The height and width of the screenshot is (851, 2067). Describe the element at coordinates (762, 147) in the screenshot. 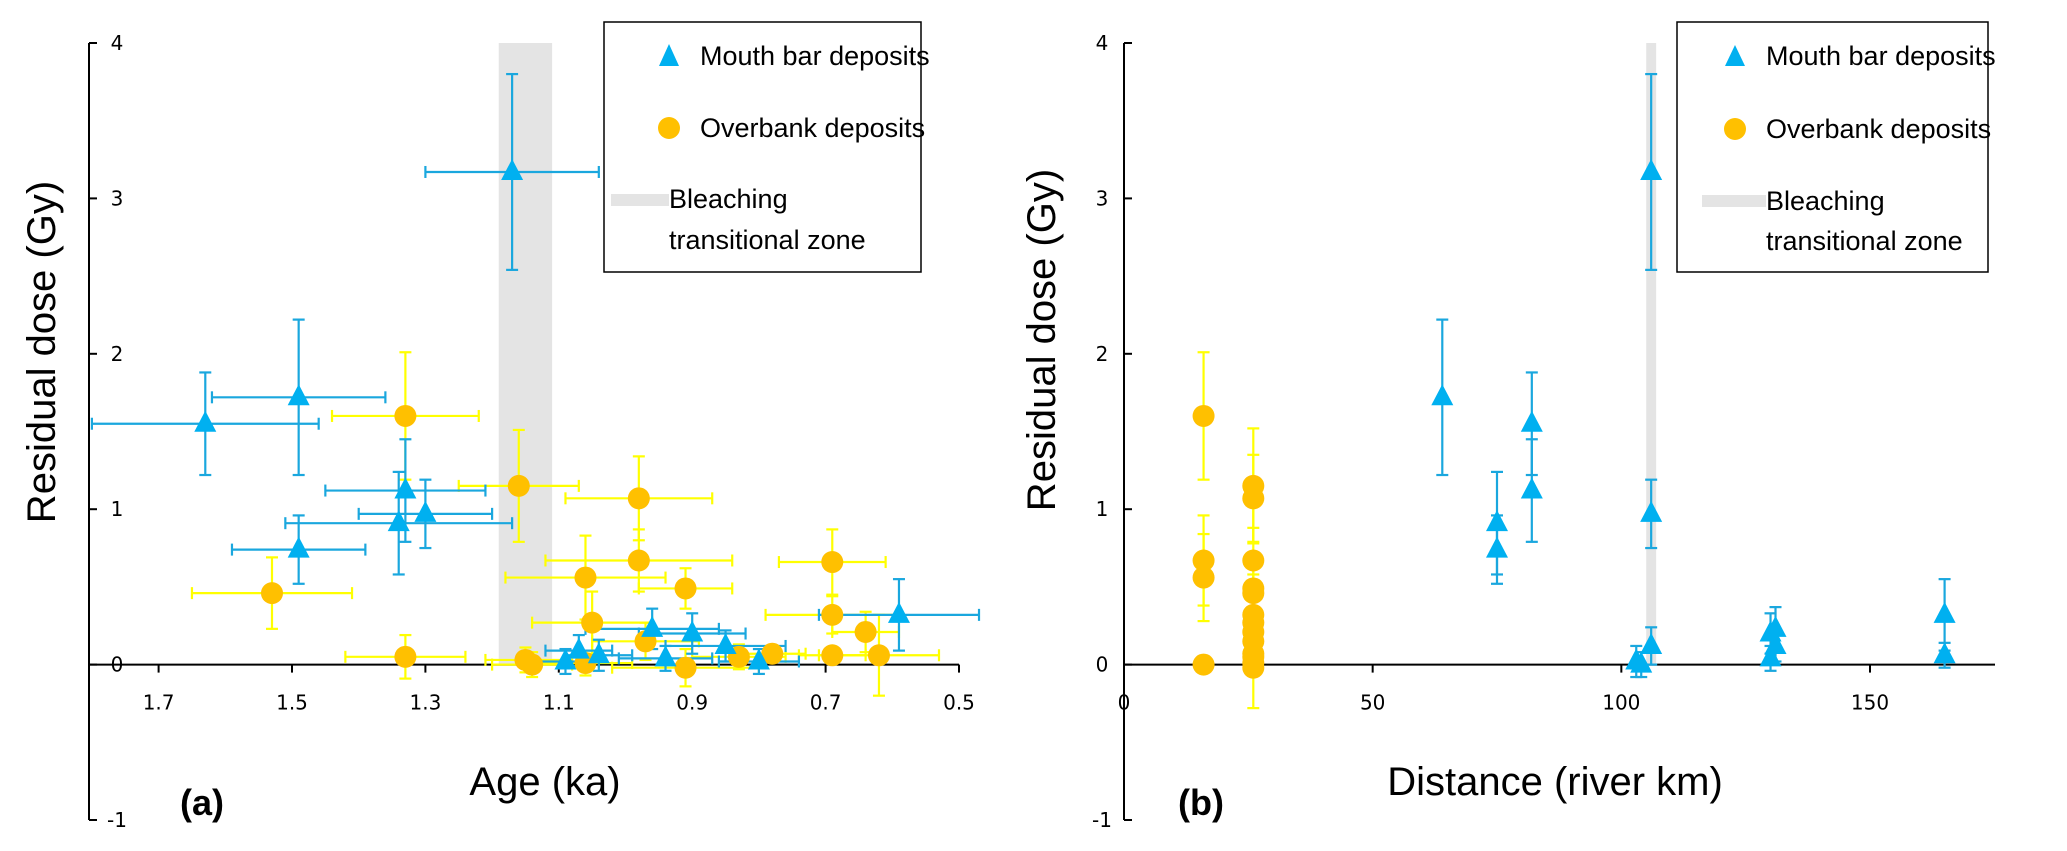

I see `legend-box` at that location.